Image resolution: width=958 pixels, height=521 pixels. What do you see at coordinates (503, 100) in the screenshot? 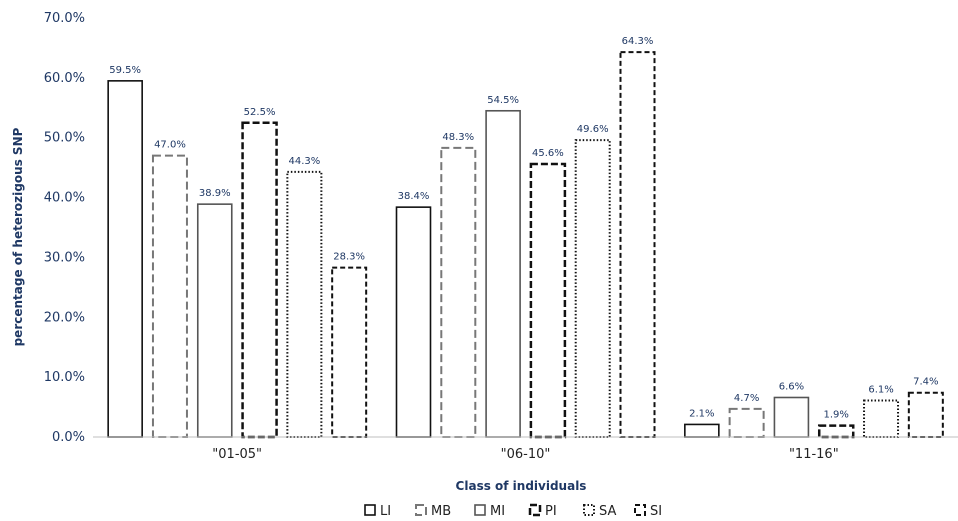
I see `data-label: 54.5%` at bounding box center [503, 100].